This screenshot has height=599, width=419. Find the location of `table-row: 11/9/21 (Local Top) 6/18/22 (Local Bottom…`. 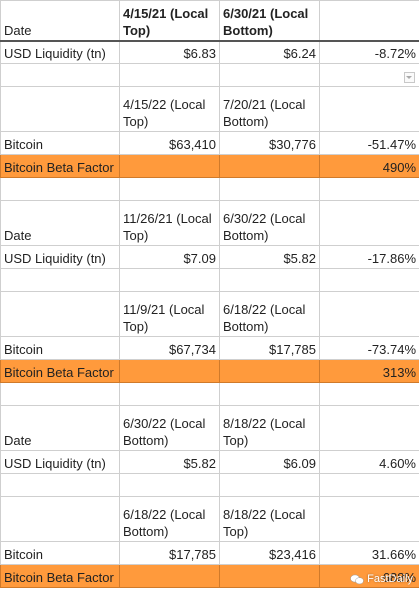

table-row: 11/9/21 (Local Top) 6/18/22 (Local Bottom… is located at coordinates (209, 314).